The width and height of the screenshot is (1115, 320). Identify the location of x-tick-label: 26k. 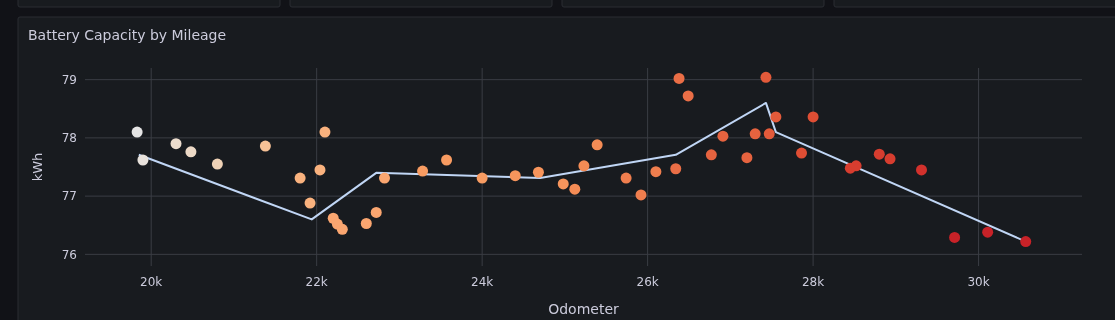
(647, 282).